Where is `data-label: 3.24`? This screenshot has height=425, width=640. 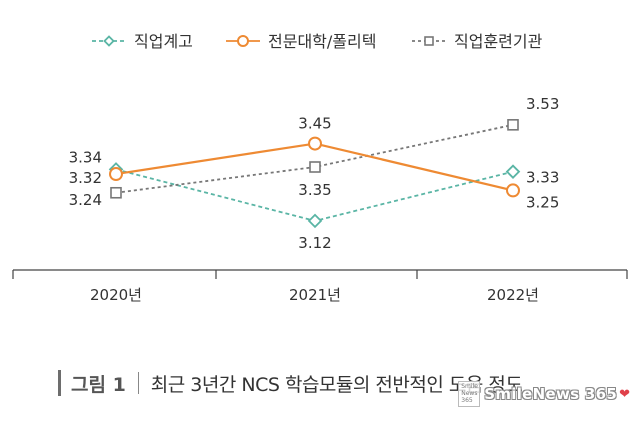 data-label: 3.24 is located at coordinates (85, 200).